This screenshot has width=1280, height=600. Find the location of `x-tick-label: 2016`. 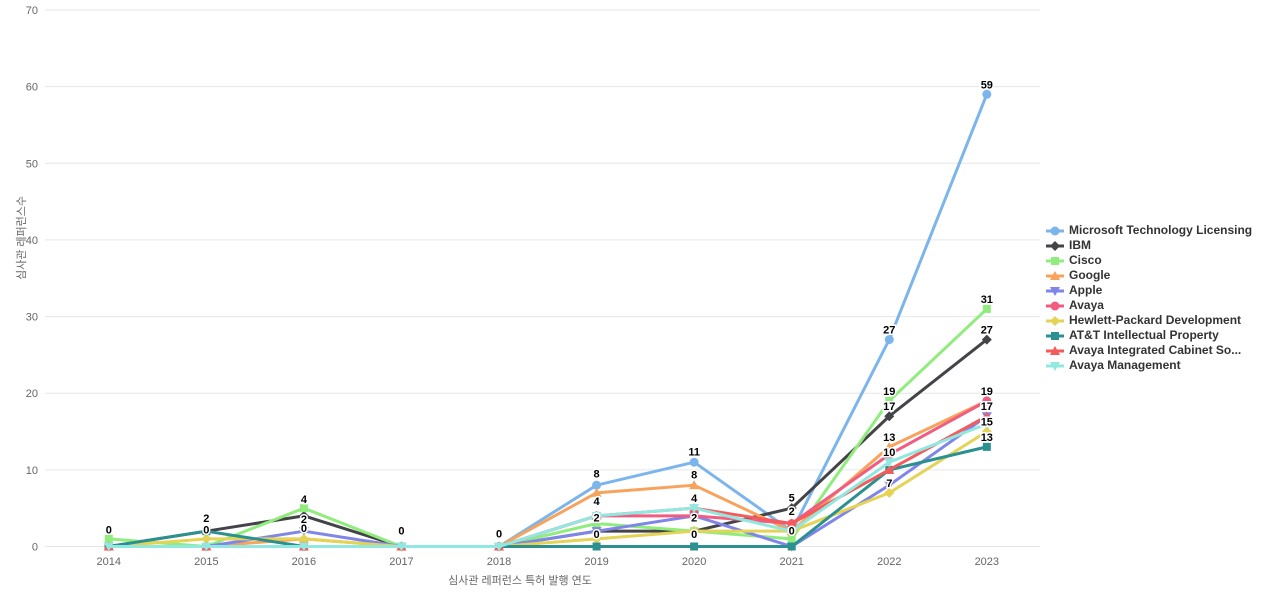

x-tick-label: 2016 is located at coordinates (304, 562).